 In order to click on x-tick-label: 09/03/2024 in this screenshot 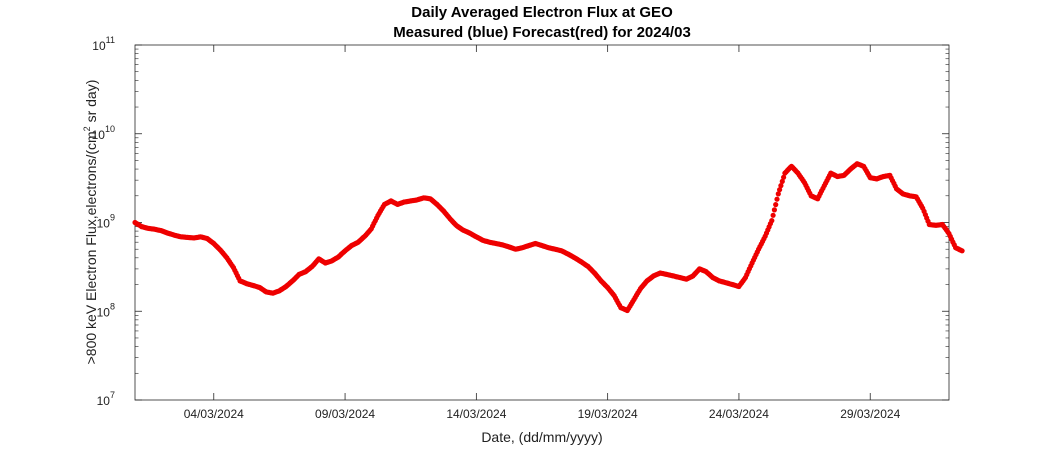, I will do `click(345, 414)`.